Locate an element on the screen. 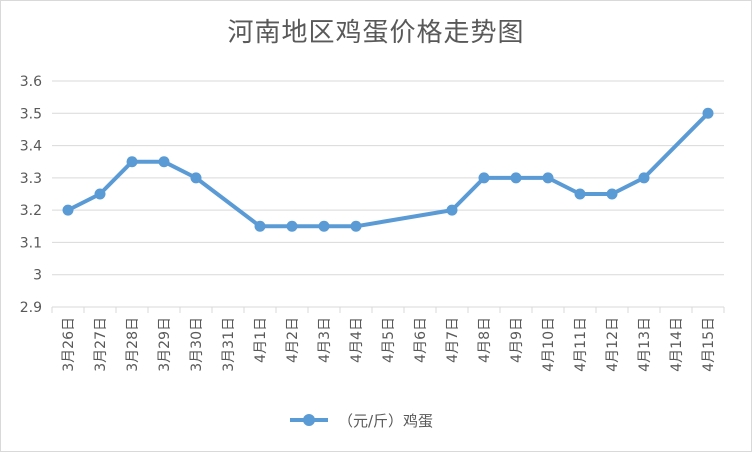  x-tick-label: 4月14日 is located at coordinates (677, 344).